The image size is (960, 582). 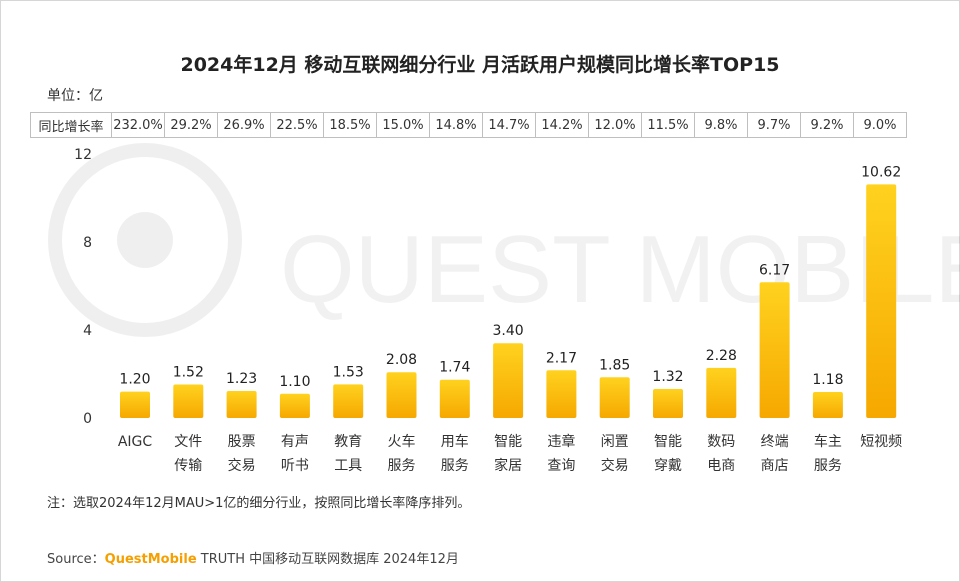 I want to click on growth-rate-cell: 29.2%, so click(x=191, y=125).